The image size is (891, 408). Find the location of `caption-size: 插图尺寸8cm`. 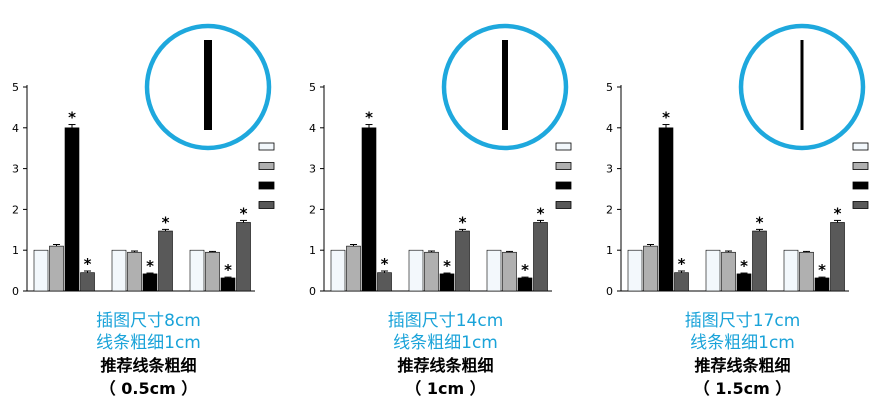

caption-size: 插图尺寸8cm is located at coordinates (148, 321).